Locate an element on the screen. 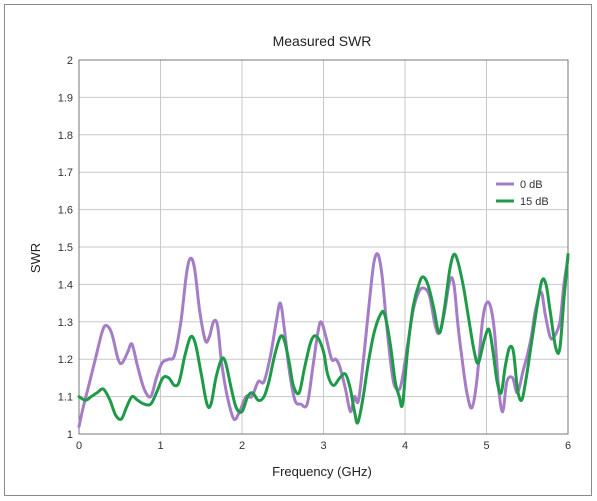  chart-title: Measured SWR is located at coordinates (322, 41).